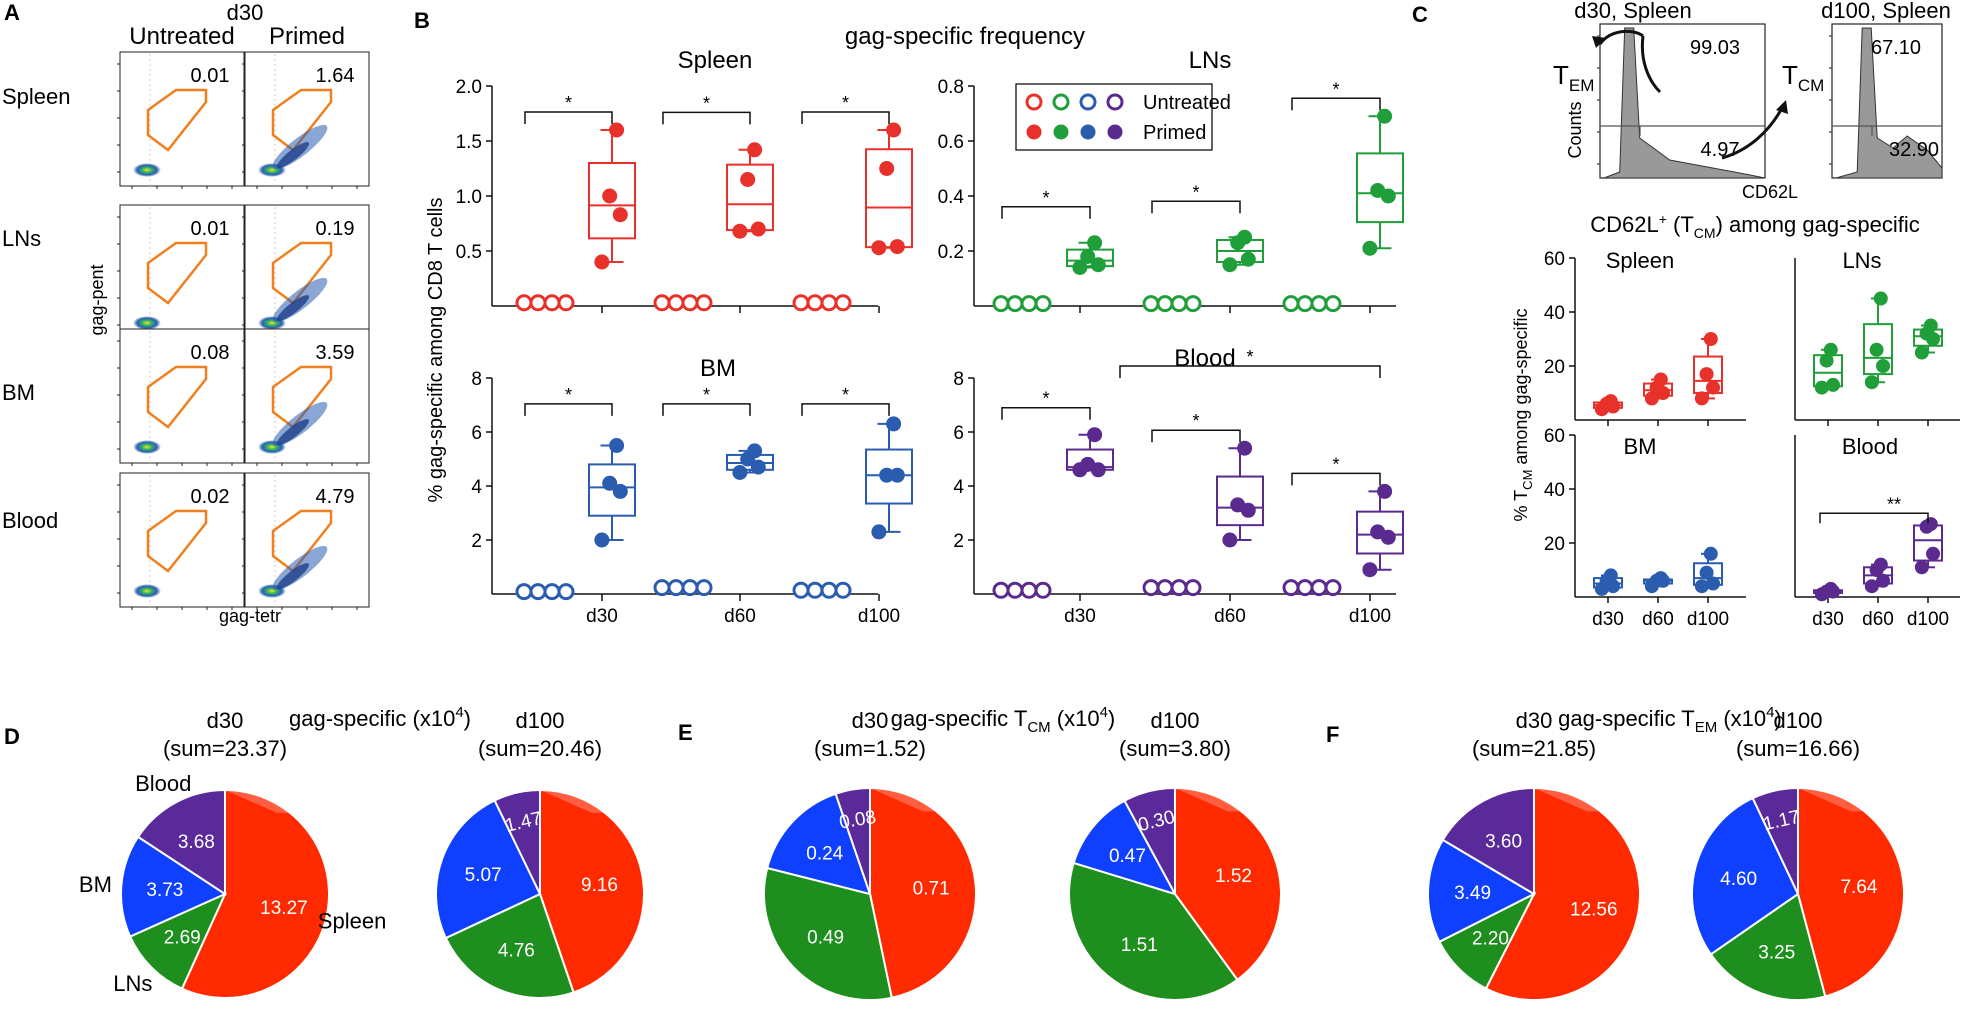  I want to click on hist-1-title: d30, Spleen, so click(1632, 11).